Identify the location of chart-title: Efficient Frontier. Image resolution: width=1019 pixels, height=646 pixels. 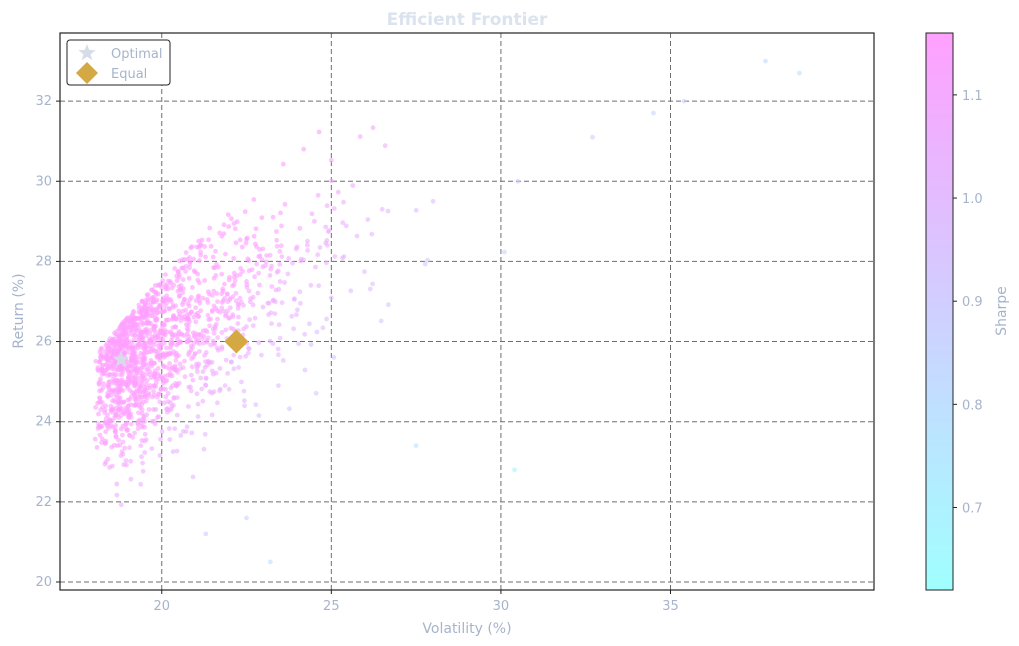
(467, 20).